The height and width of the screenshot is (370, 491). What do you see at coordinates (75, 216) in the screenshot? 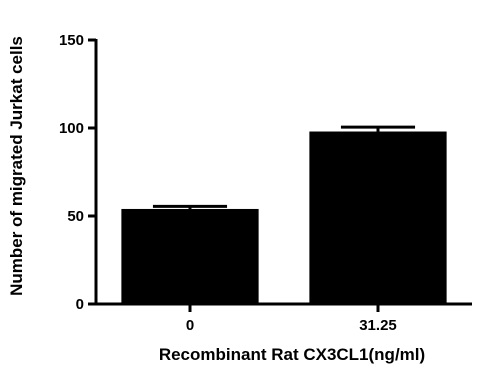
I see `y-tick-label: 50` at bounding box center [75, 216].